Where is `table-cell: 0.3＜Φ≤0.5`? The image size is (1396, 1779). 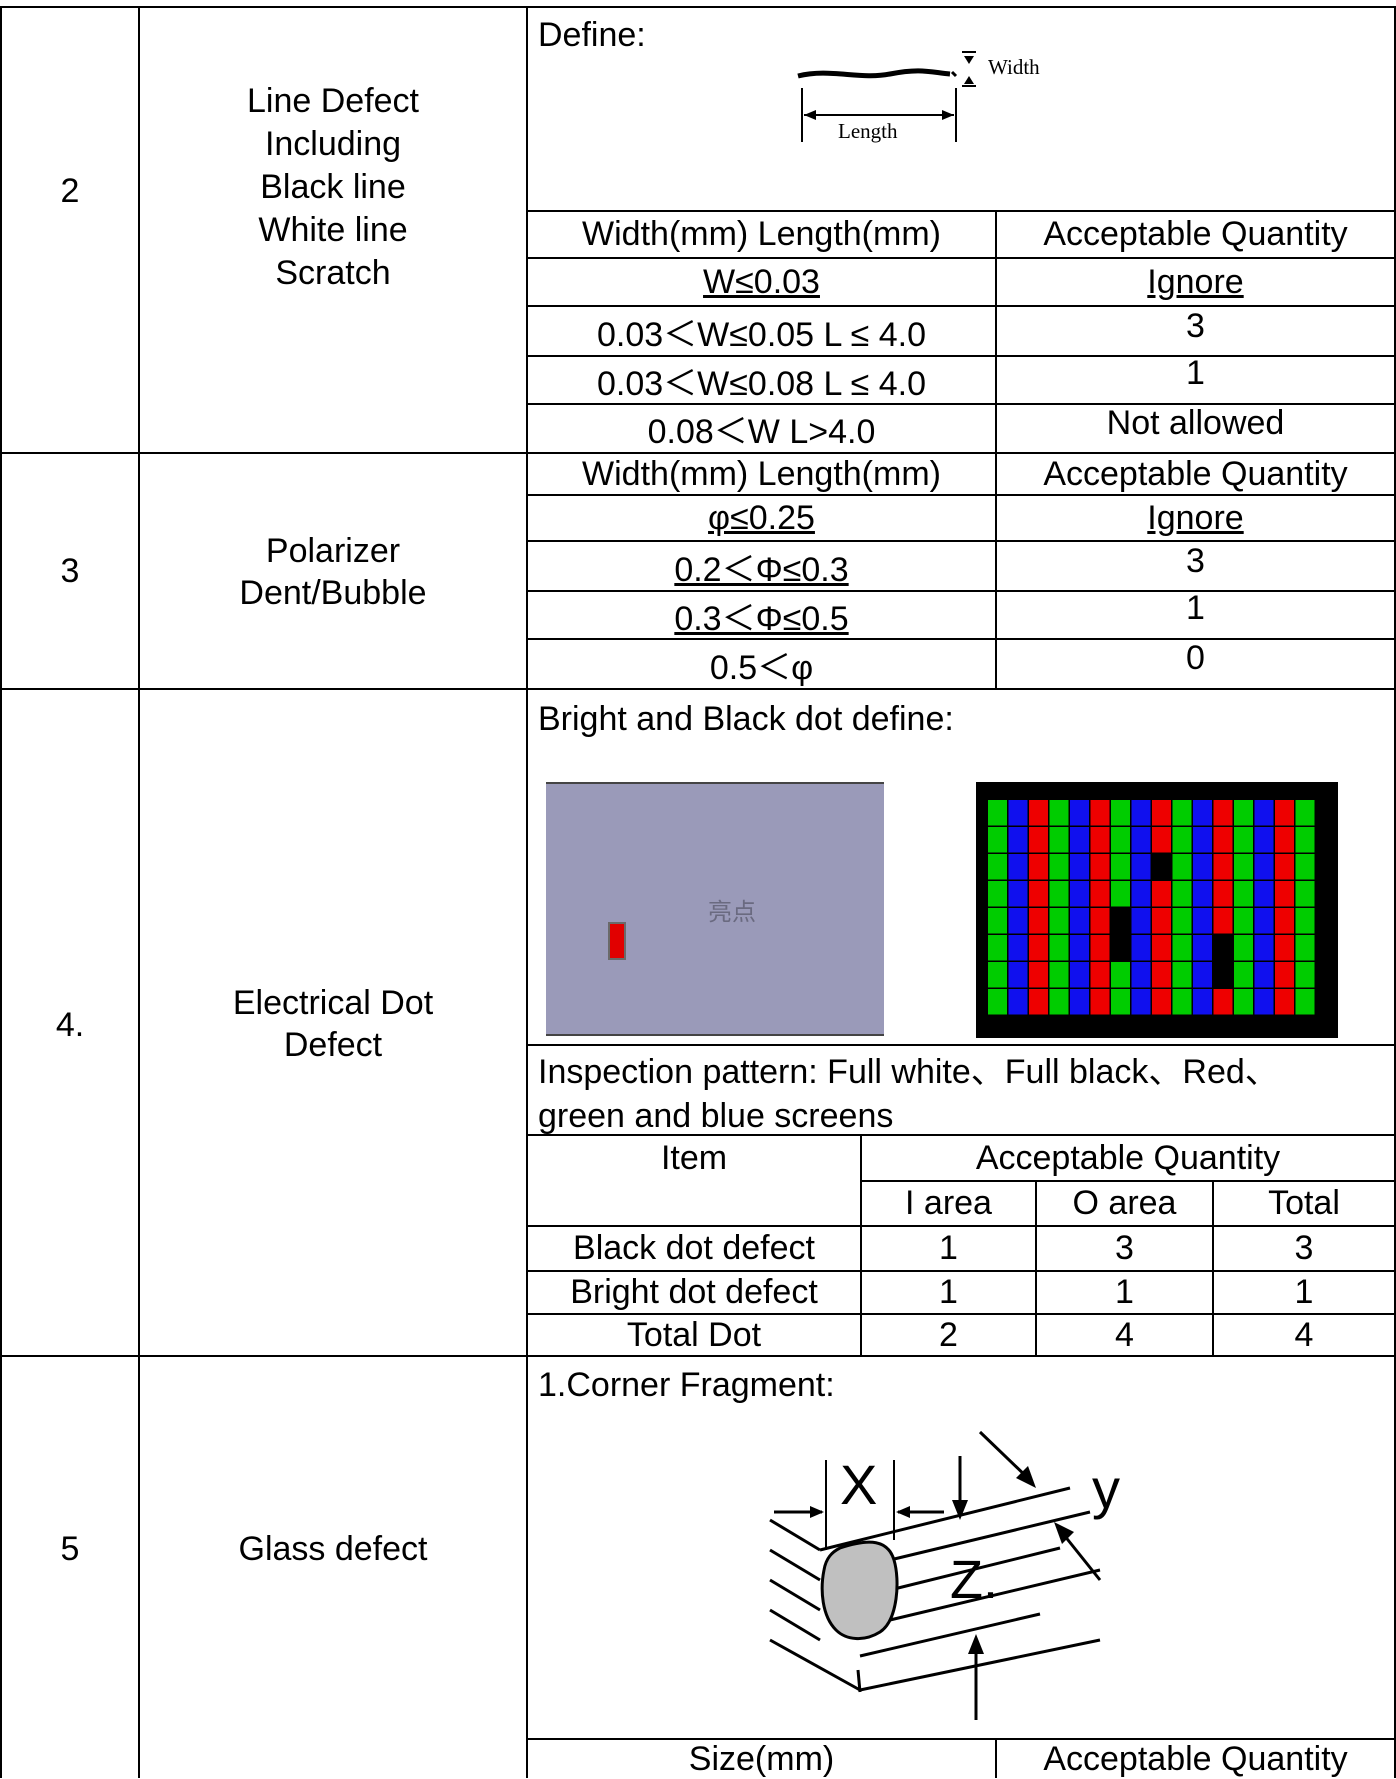
table-cell: 0.3＜Φ≤0.5 is located at coordinates (761, 618).